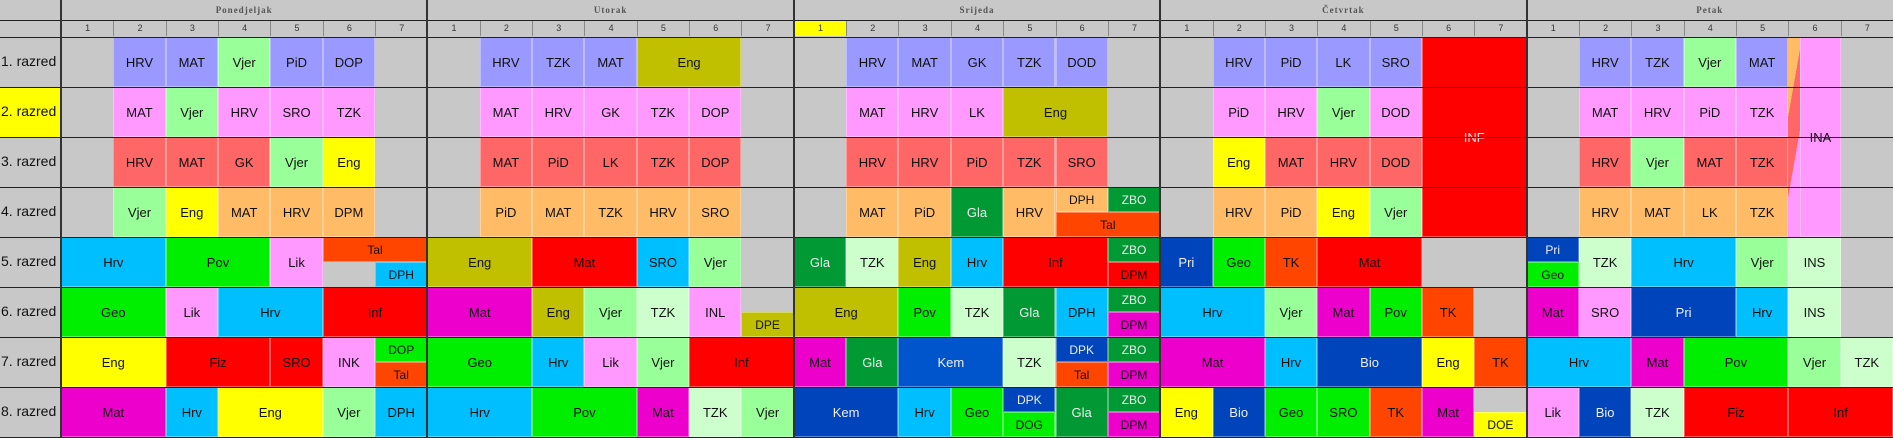 The width and height of the screenshot is (1893, 438). Describe the element at coordinates (401, 412) in the screenshot. I see `lesson-cell: DPH` at that location.